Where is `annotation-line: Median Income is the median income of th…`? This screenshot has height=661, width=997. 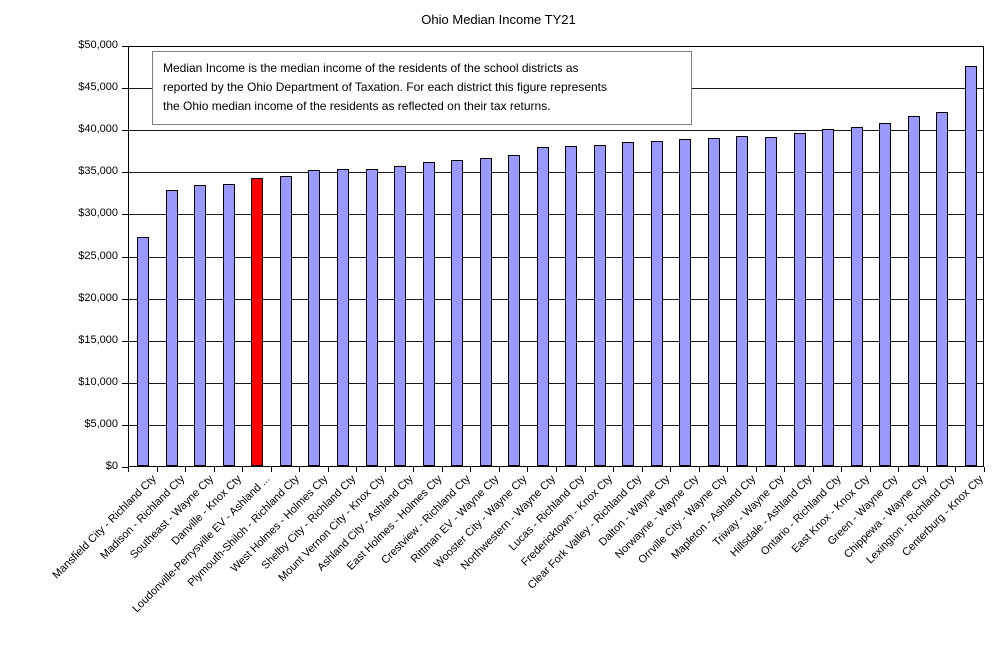
annotation-line: Median Income is the median income of th… is located at coordinates (371, 68).